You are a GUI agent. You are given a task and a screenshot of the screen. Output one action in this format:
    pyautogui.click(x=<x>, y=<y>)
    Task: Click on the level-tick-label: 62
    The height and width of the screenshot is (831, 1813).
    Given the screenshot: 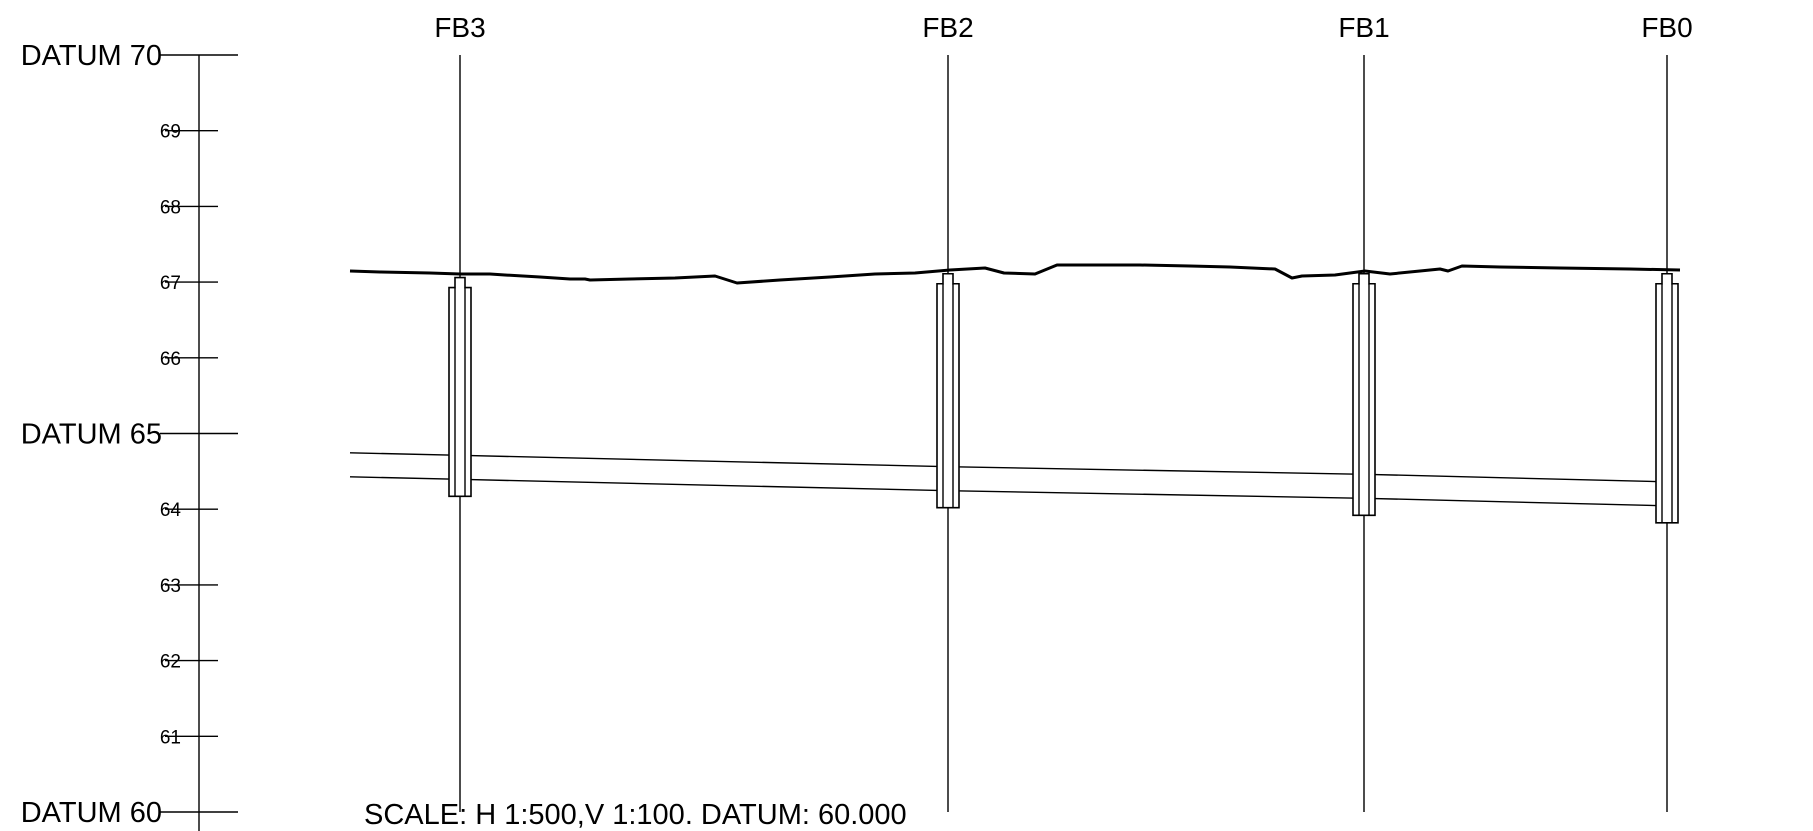 What is the action you would take?
    pyautogui.click(x=170, y=662)
    